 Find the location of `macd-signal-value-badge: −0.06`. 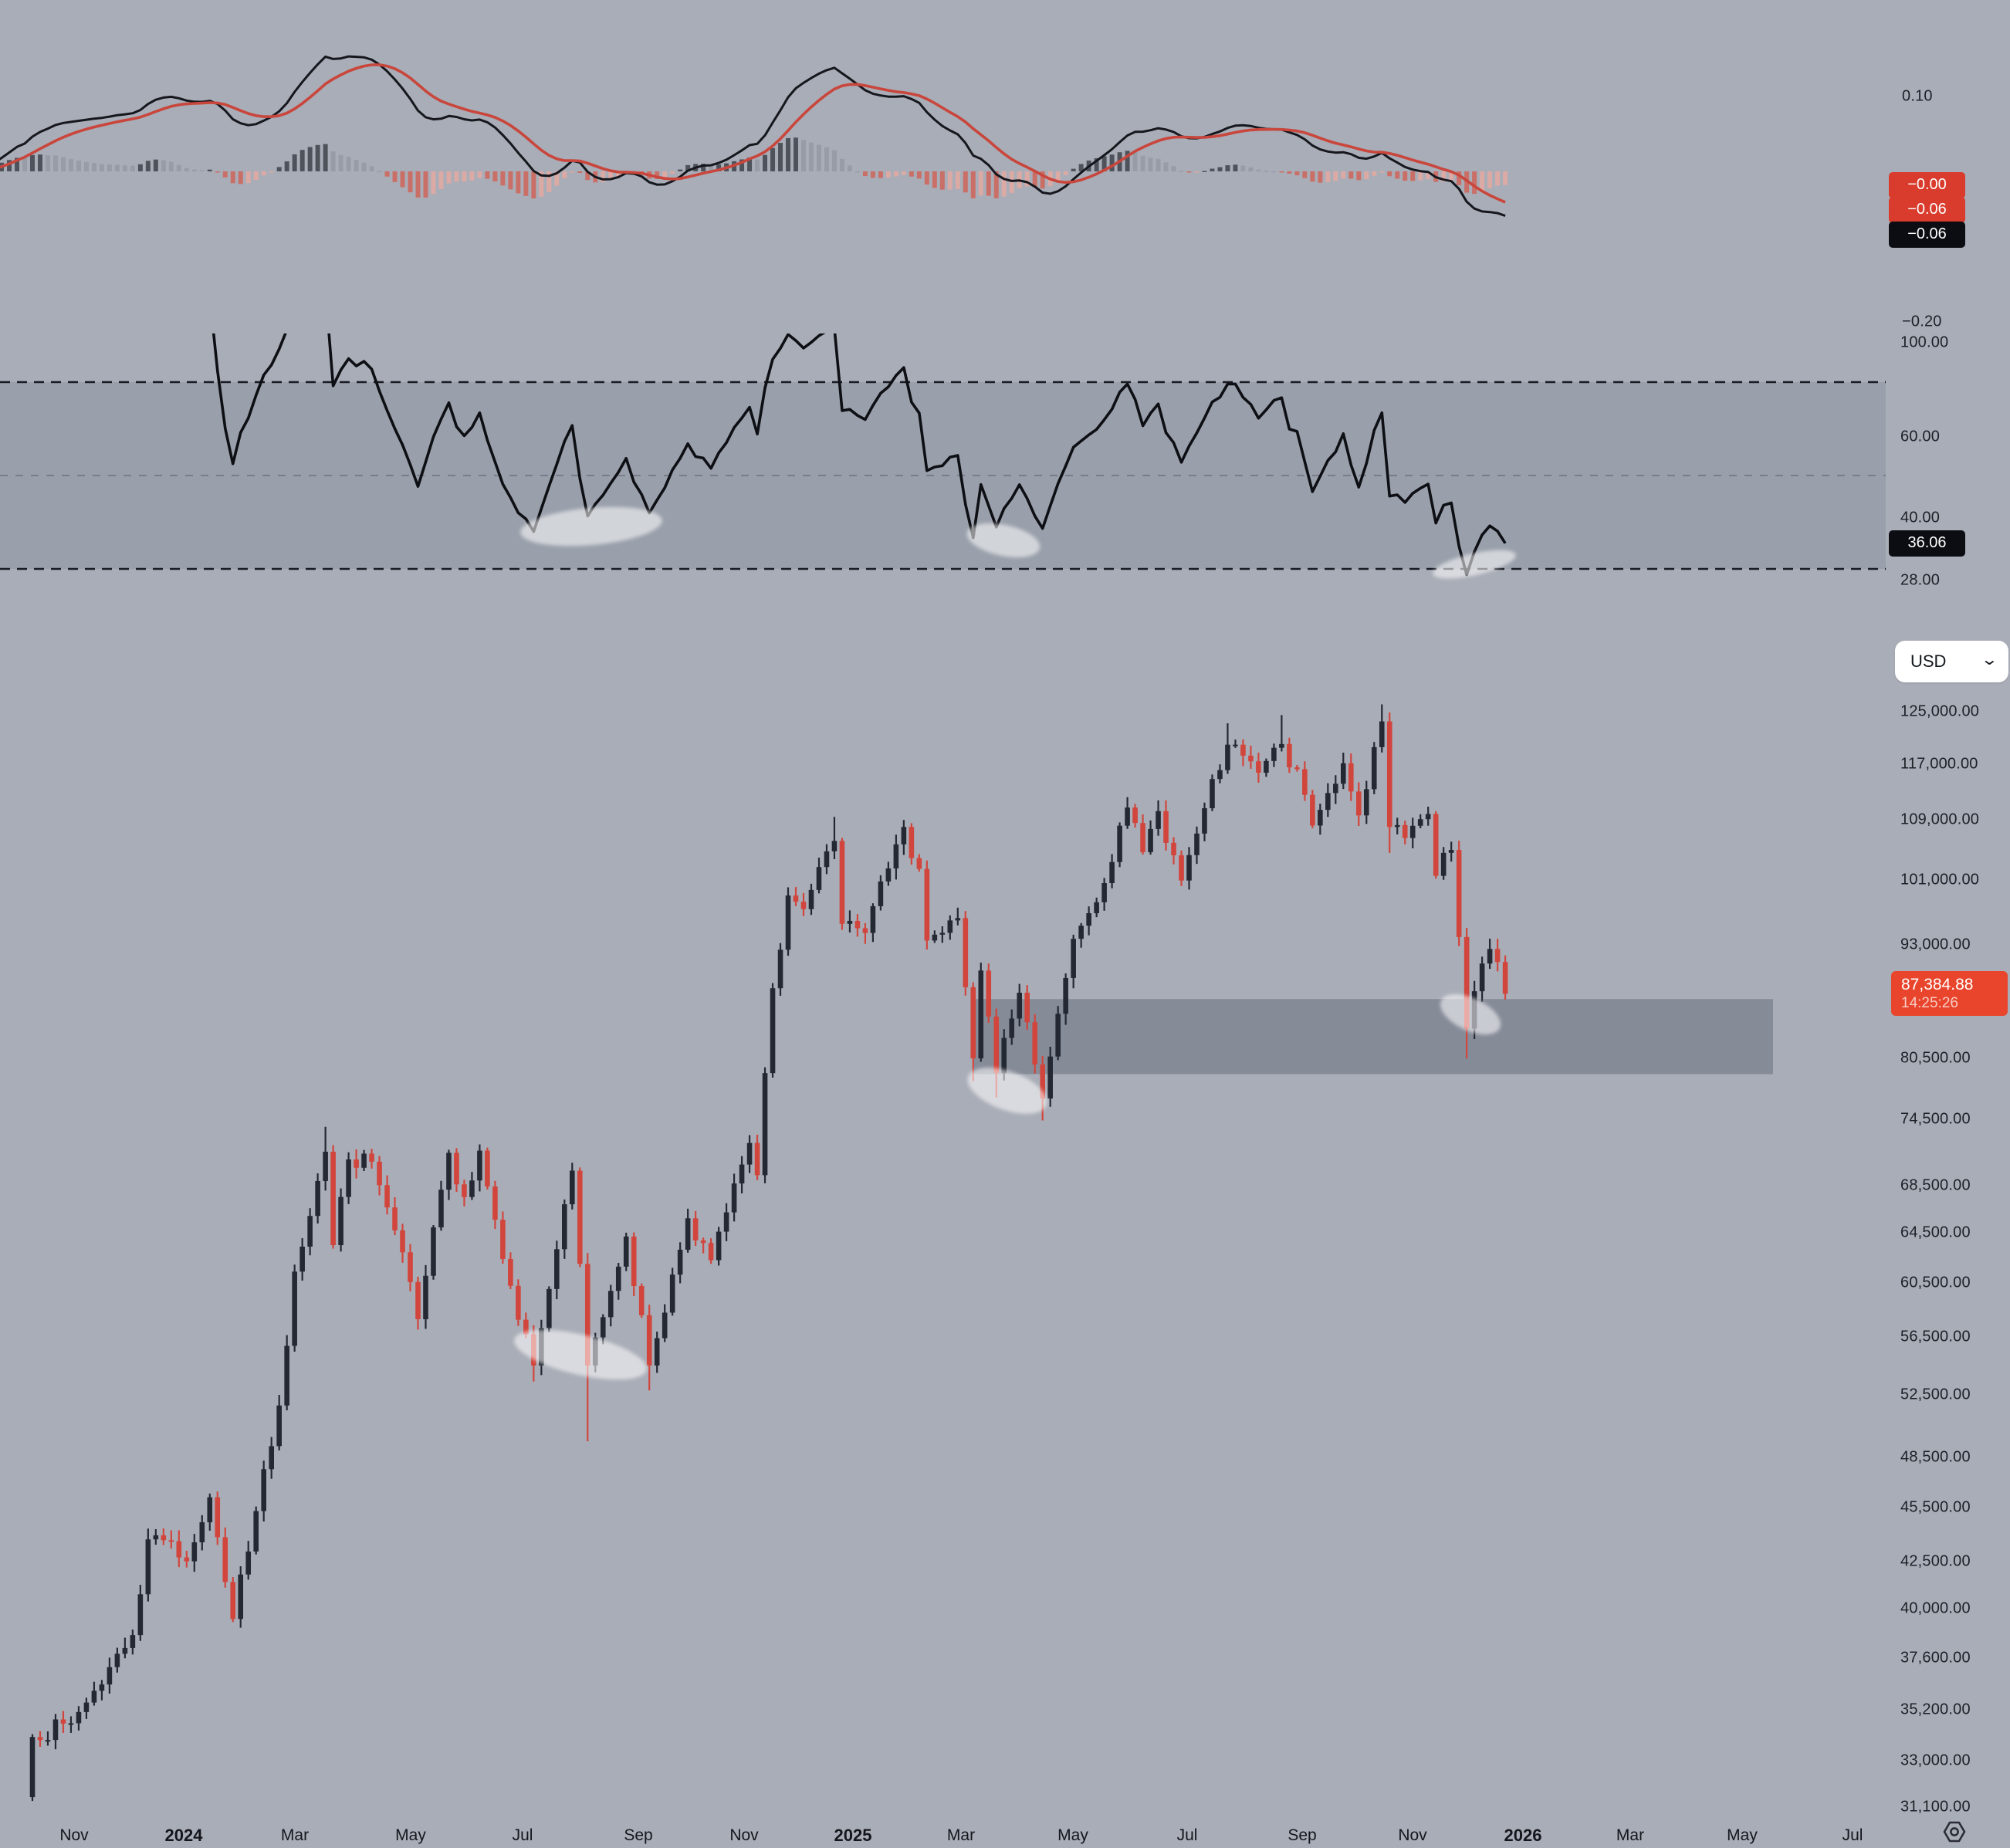

macd-signal-value-badge: −0.06 is located at coordinates (1927, 209).